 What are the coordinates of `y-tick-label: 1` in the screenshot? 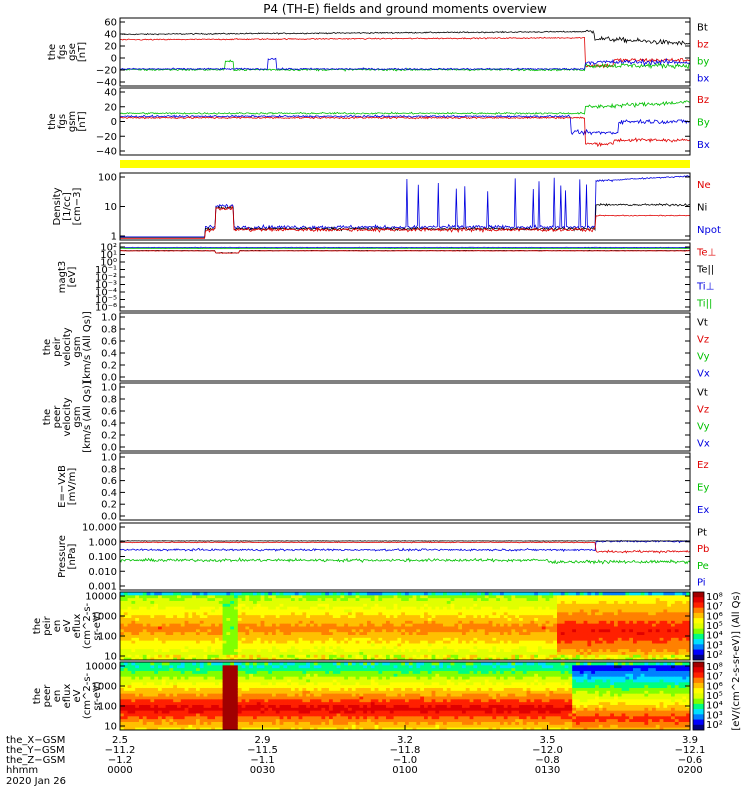 It's located at (114, 237).